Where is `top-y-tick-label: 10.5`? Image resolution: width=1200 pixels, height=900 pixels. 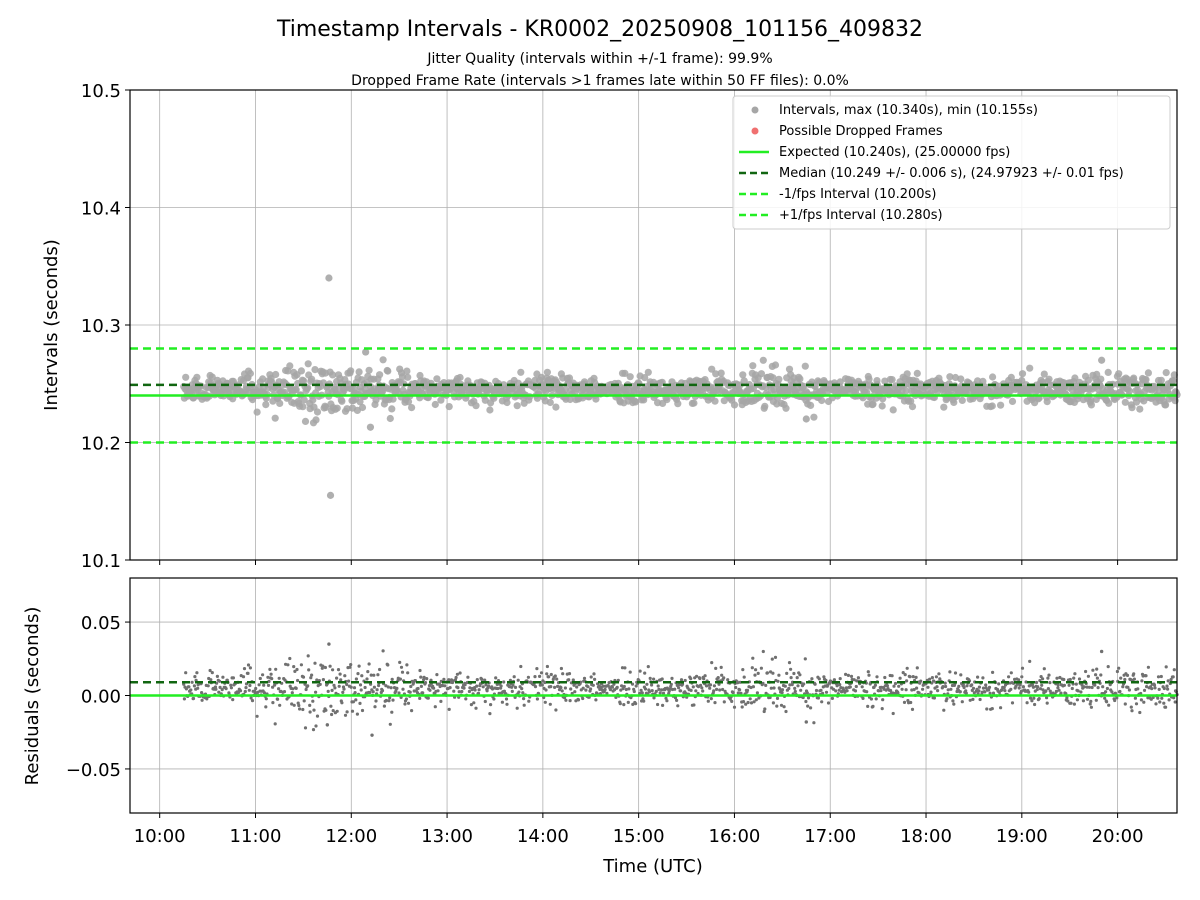
top-y-tick-label: 10.5 is located at coordinates (101, 91).